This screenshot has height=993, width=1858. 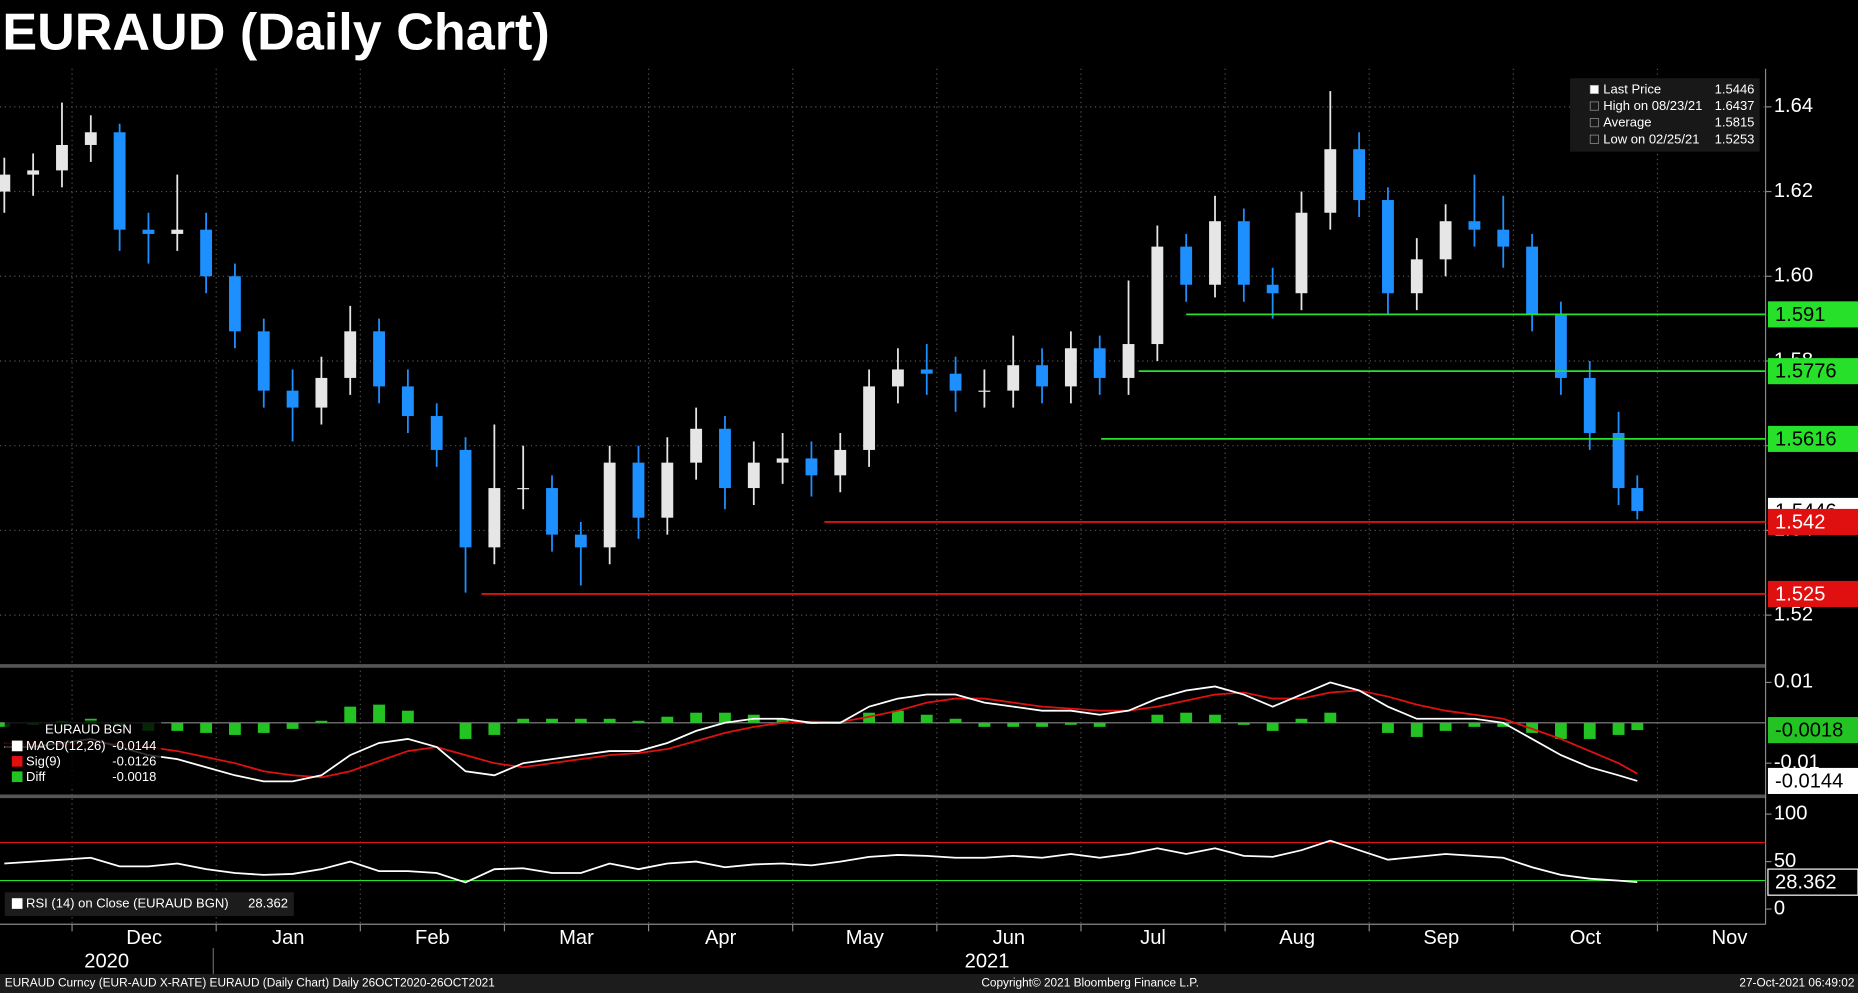 What do you see at coordinates (1800, 522) in the screenshot?
I see `value-label: 1.542` at bounding box center [1800, 522].